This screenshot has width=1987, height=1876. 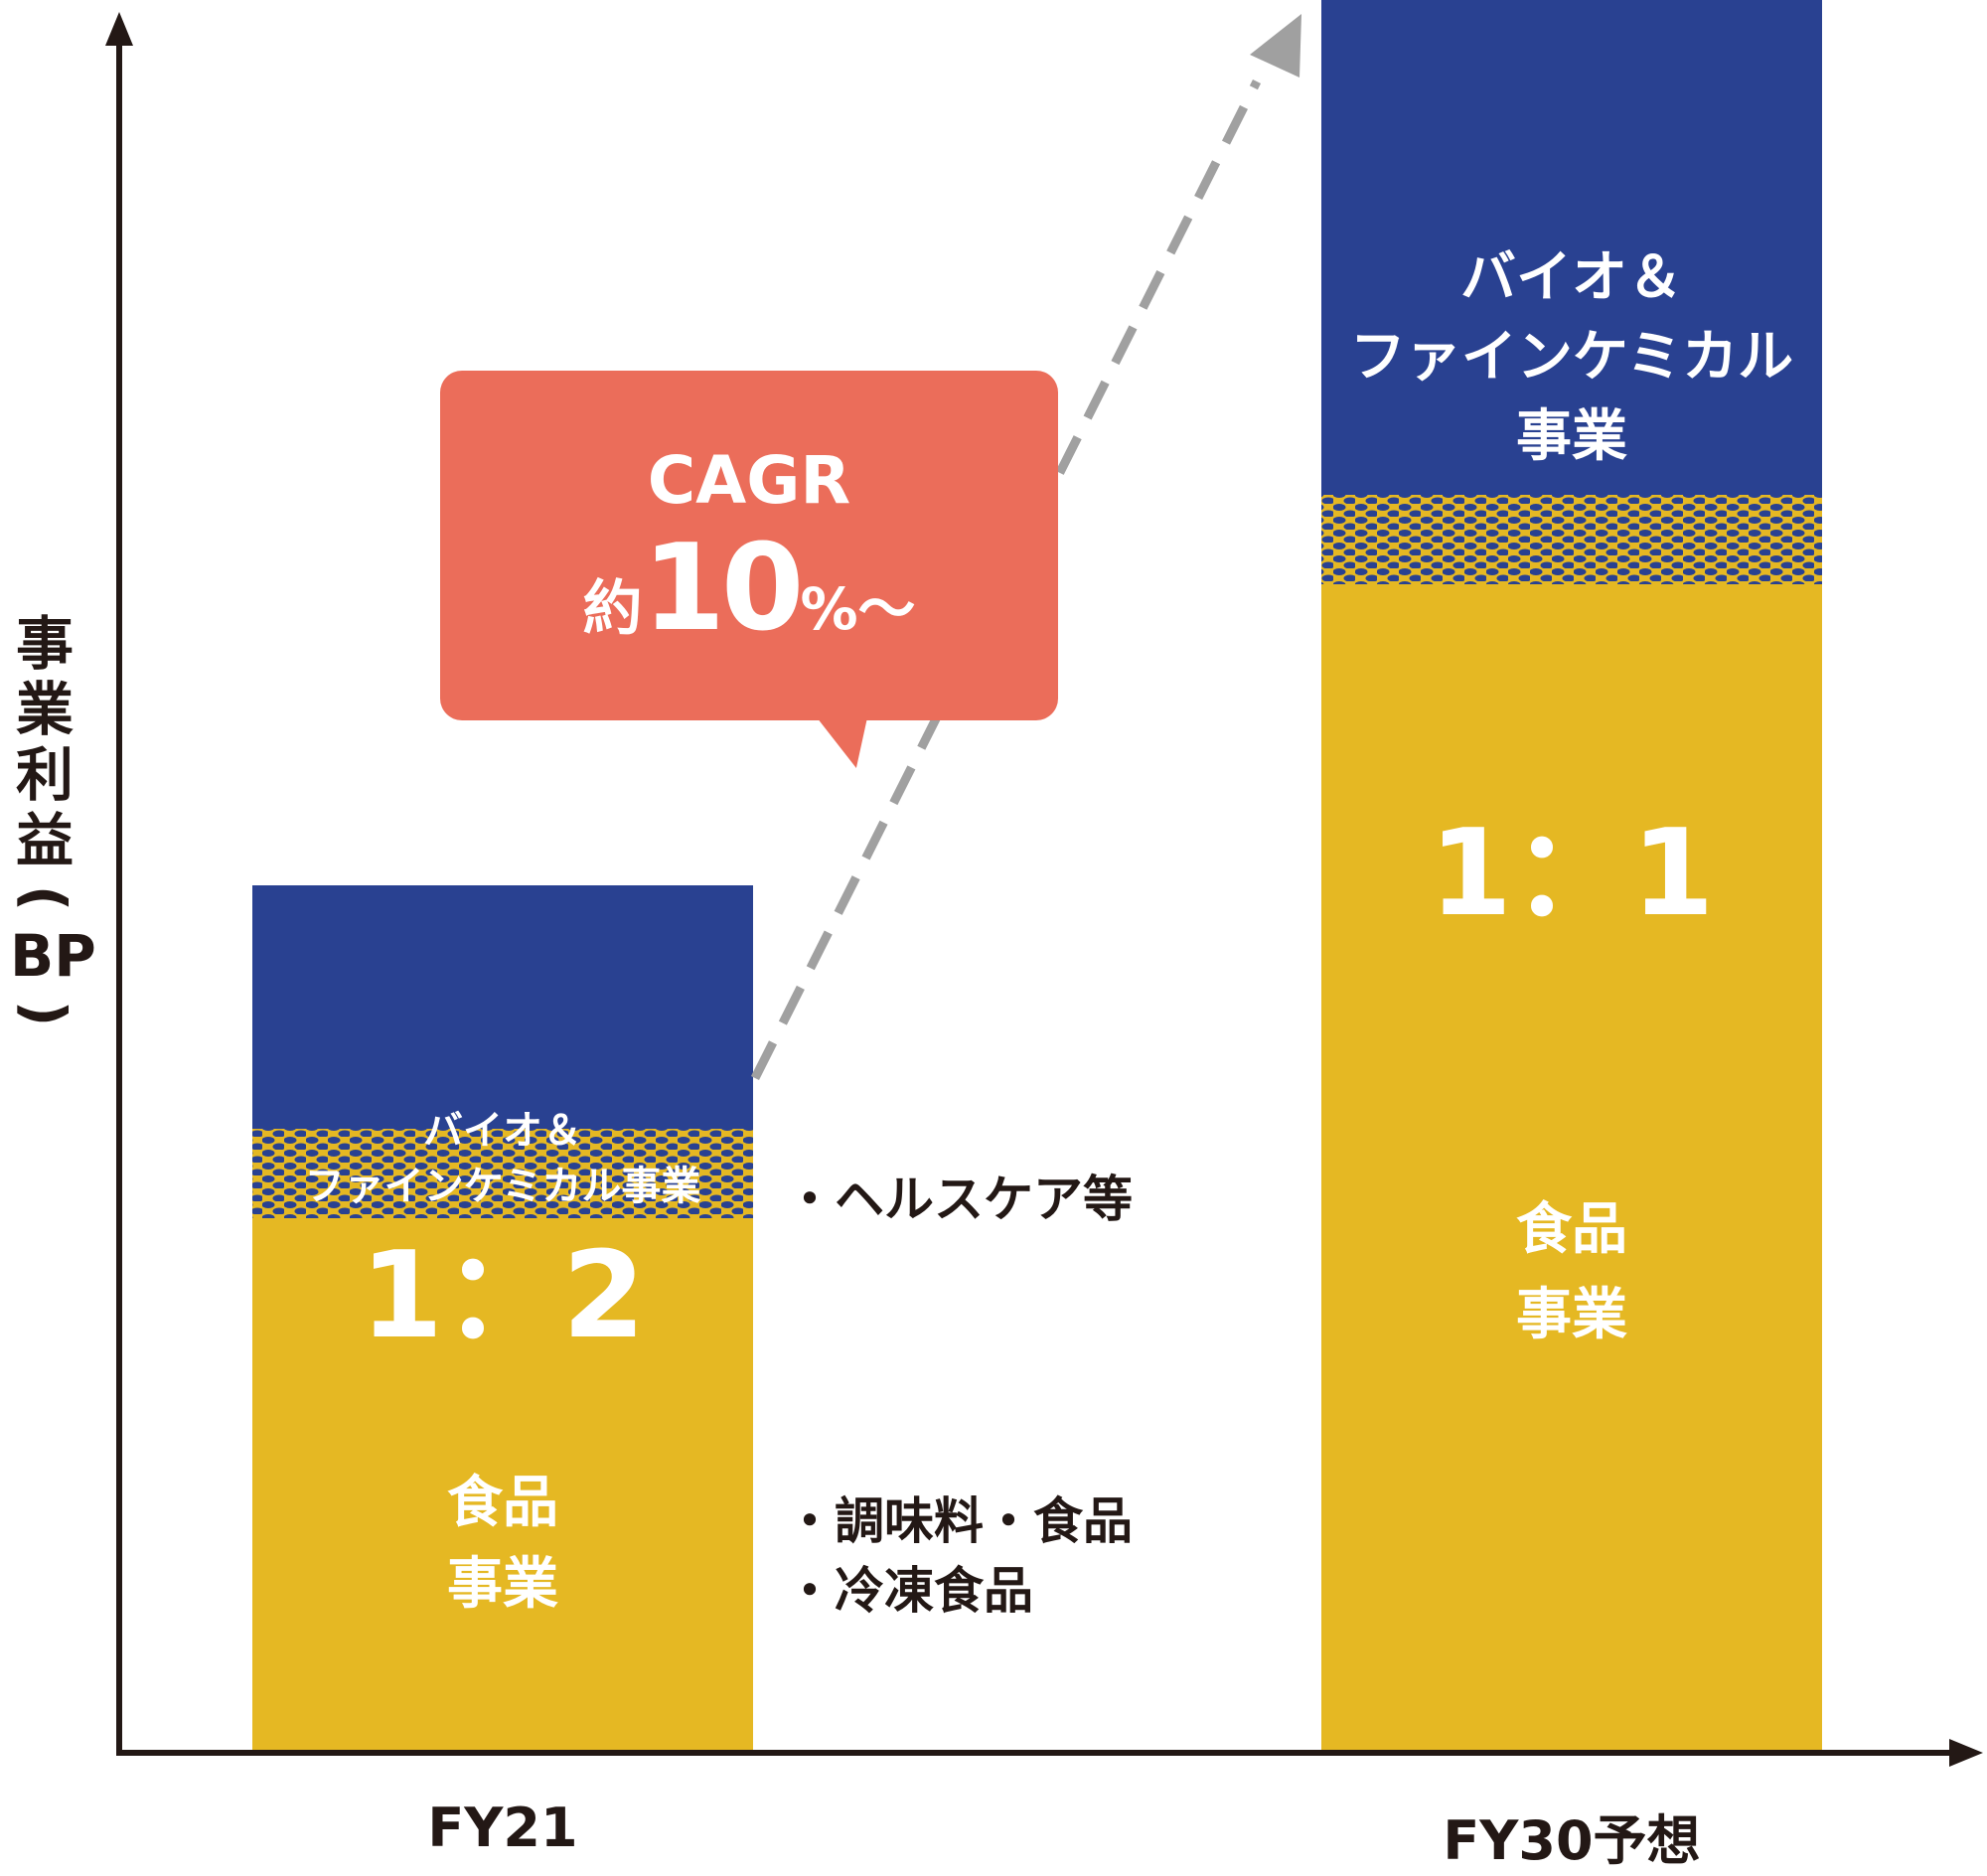 I want to click on fy30-bio-label-line3: 事業, so click(x=1572, y=436).